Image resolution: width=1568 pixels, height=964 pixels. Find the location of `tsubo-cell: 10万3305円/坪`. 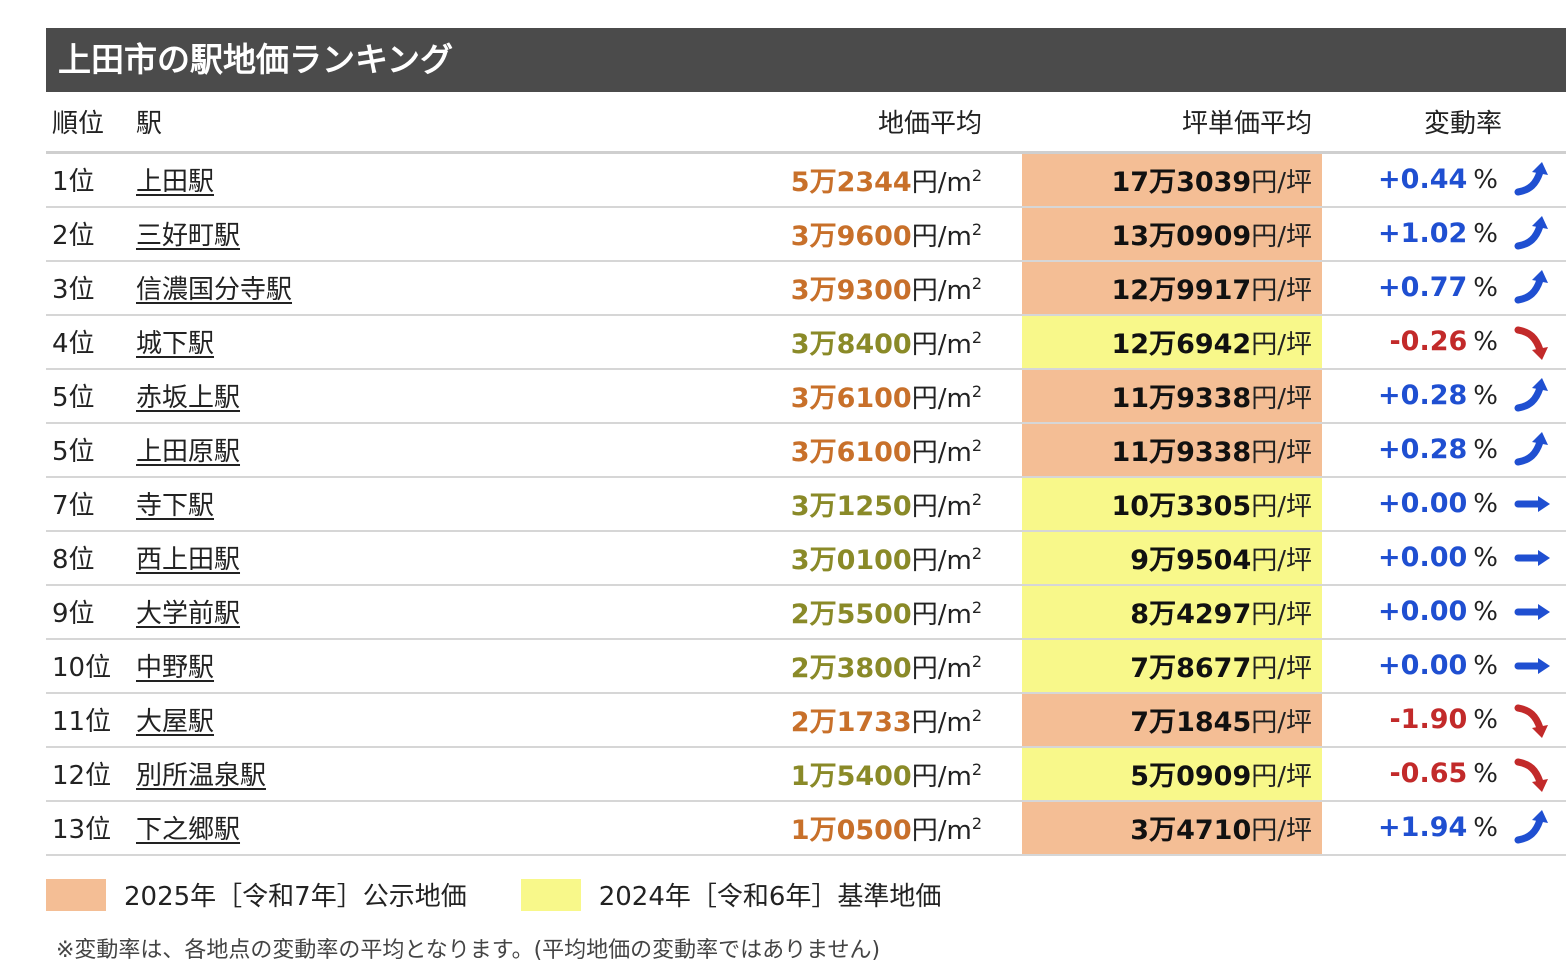

tsubo-cell: 10万3305円/坪 is located at coordinates (1172, 504).